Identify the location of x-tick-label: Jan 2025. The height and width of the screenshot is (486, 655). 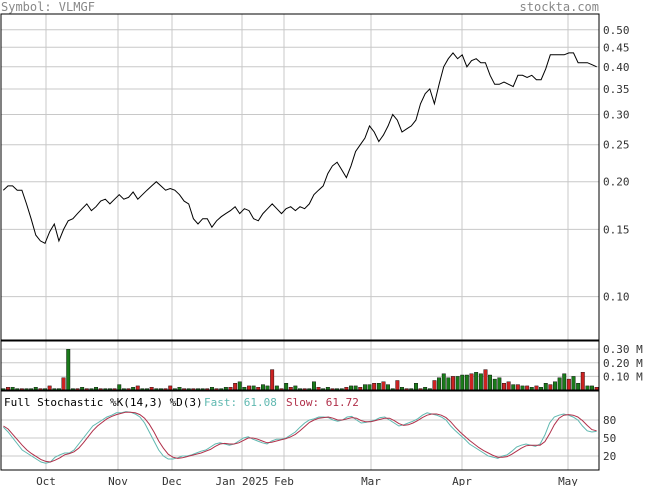
(242, 480).